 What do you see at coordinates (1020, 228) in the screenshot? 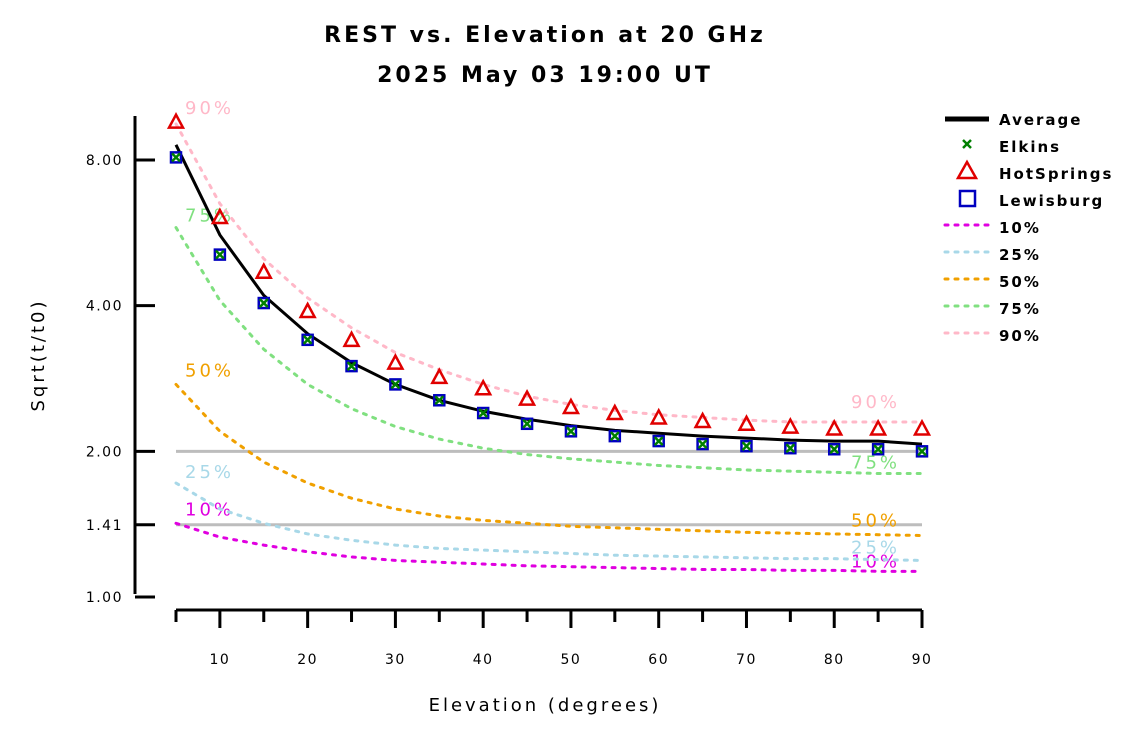
I see `legend-label: 10%` at bounding box center [1020, 228].